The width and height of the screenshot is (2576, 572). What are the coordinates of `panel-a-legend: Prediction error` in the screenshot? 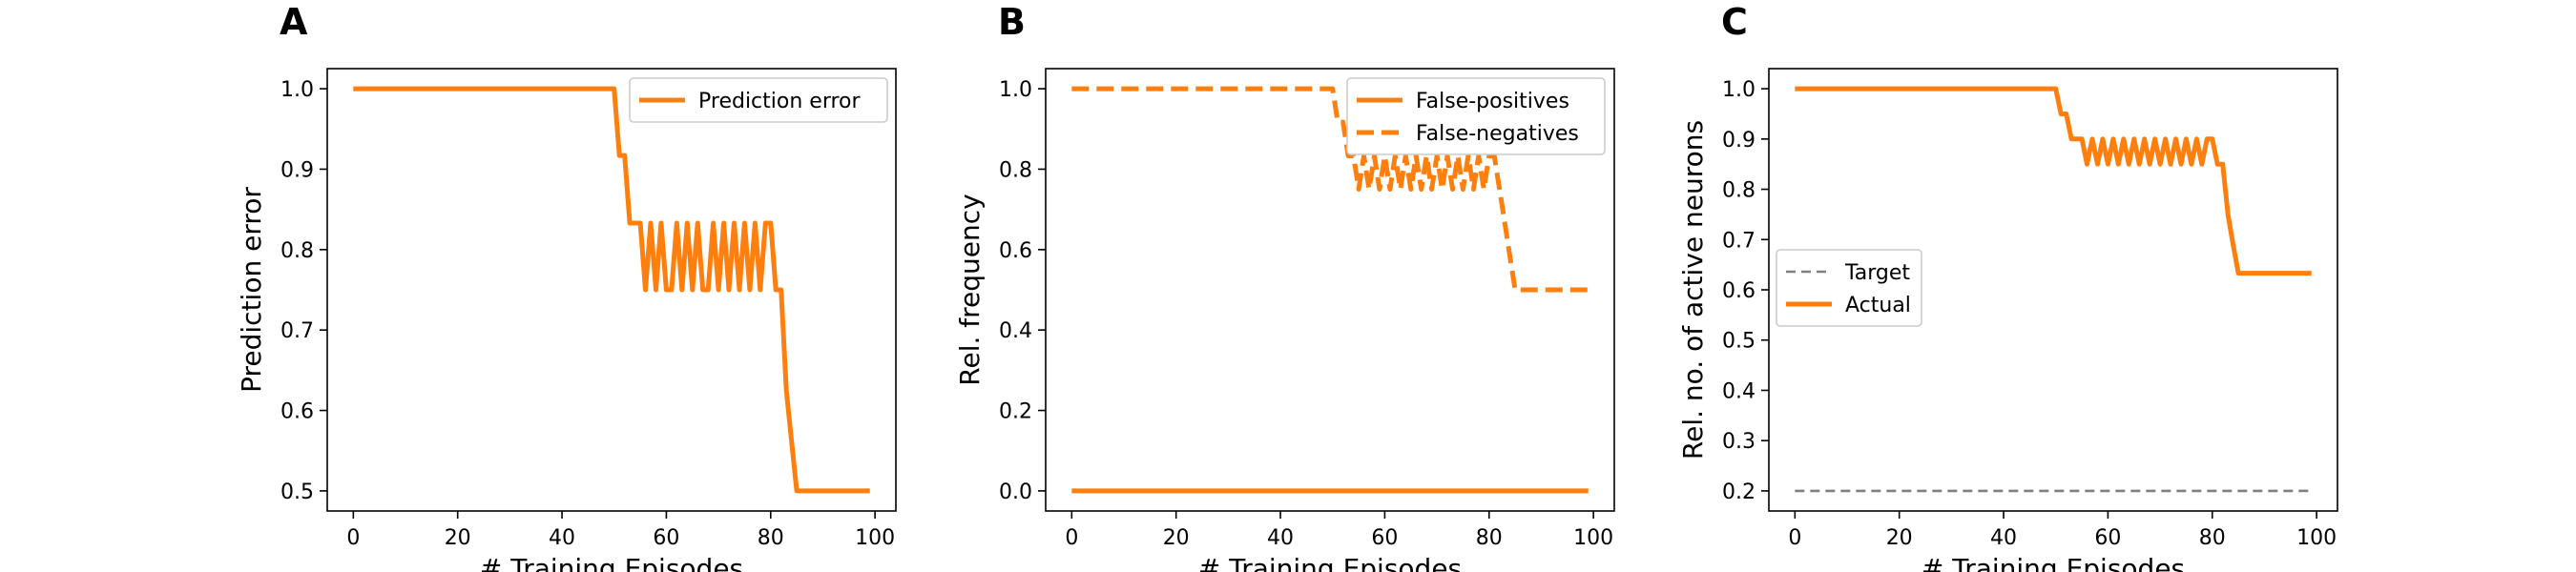 It's located at (758, 100).